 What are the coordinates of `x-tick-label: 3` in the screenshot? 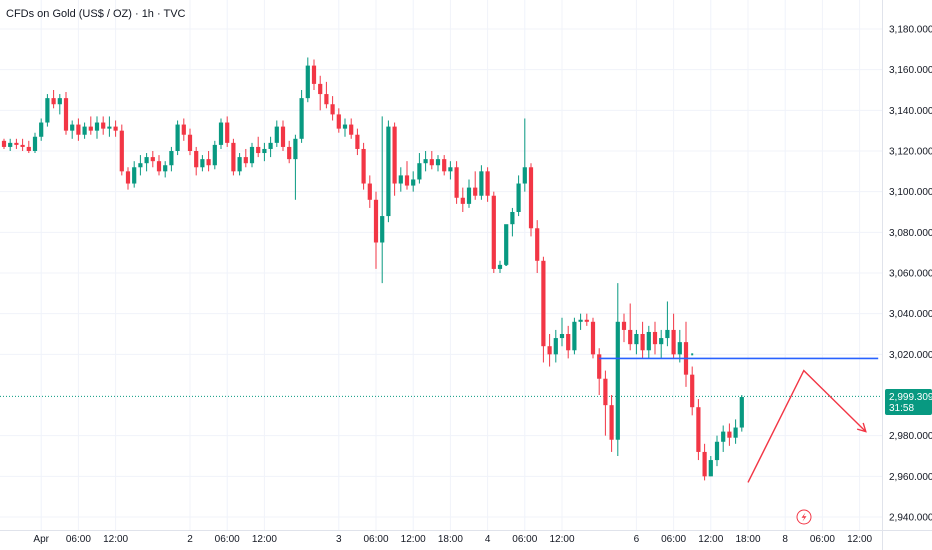 It's located at (339, 539).